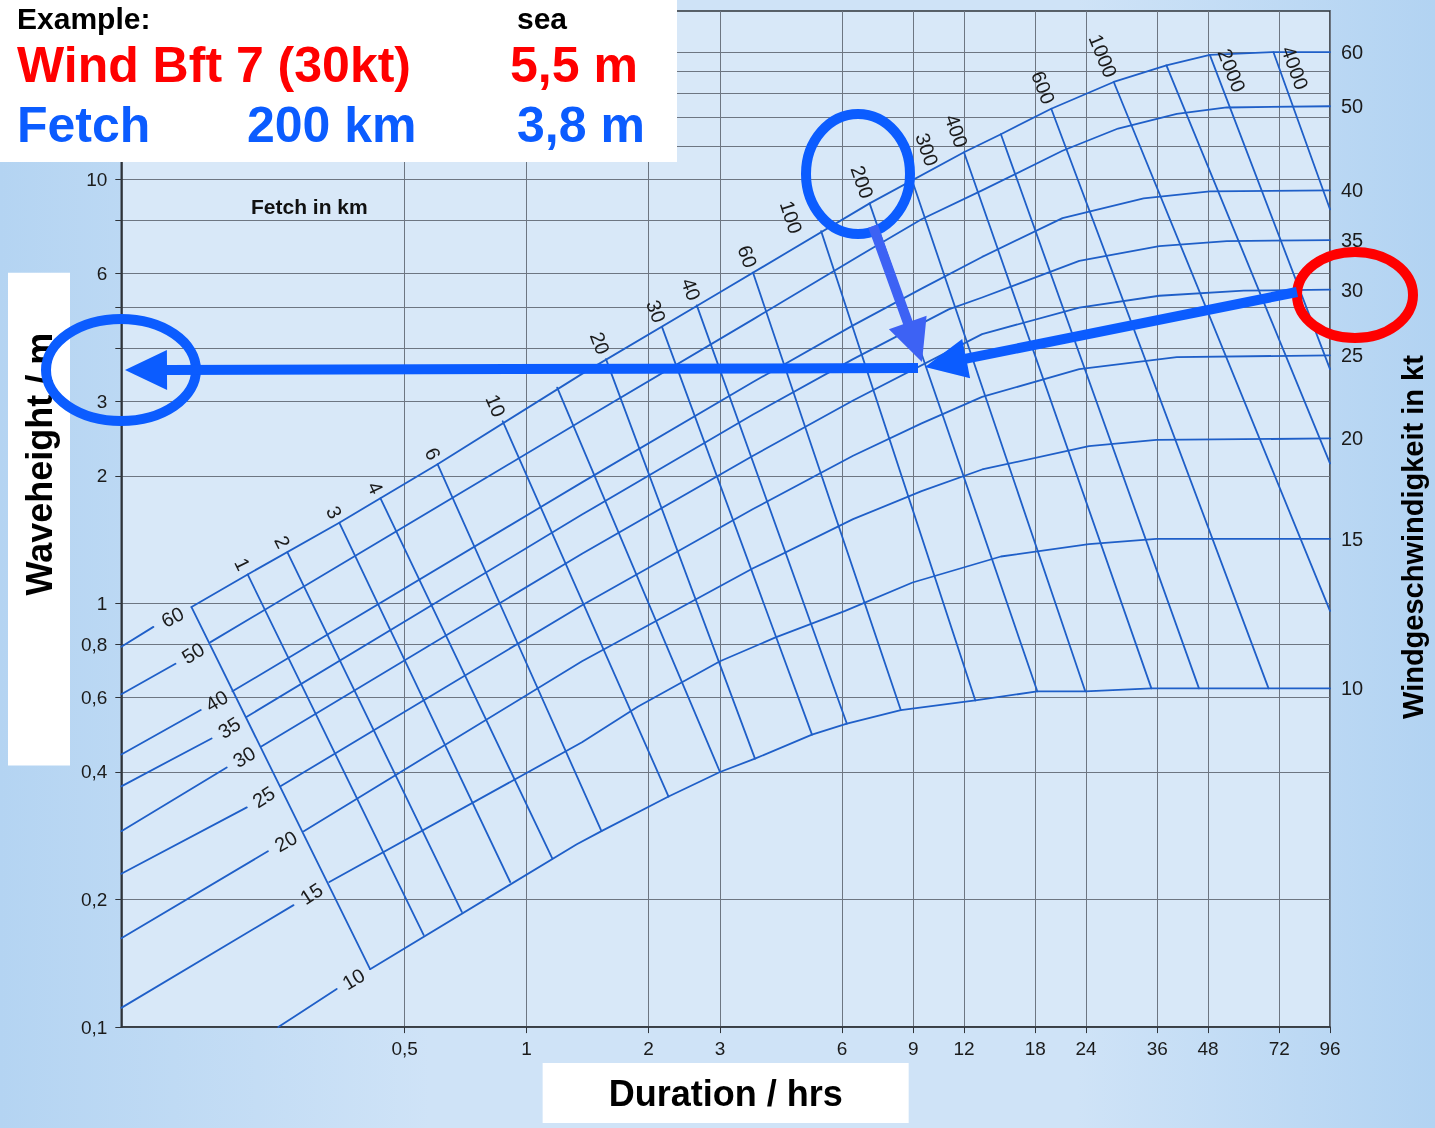  I want to click on annotation: Fetch in km, so click(309, 206).